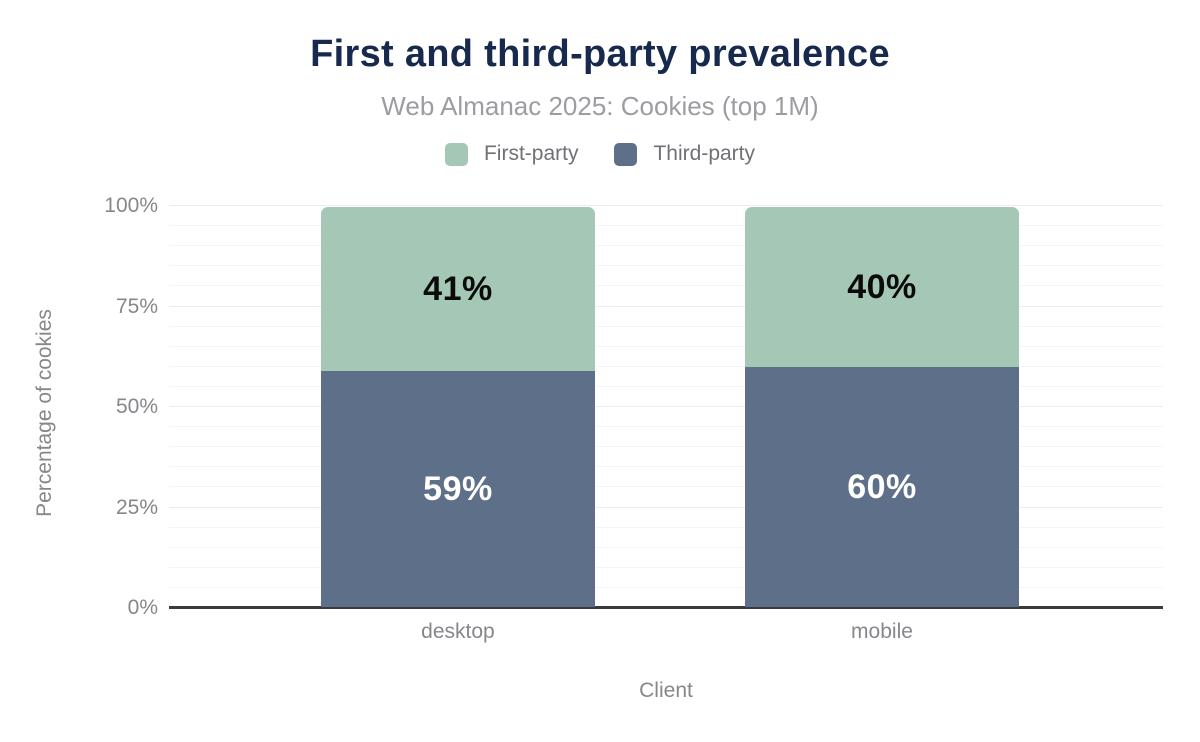 The height and width of the screenshot is (742, 1200). I want to click on x-tick-desktop: desktop, so click(458, 631).